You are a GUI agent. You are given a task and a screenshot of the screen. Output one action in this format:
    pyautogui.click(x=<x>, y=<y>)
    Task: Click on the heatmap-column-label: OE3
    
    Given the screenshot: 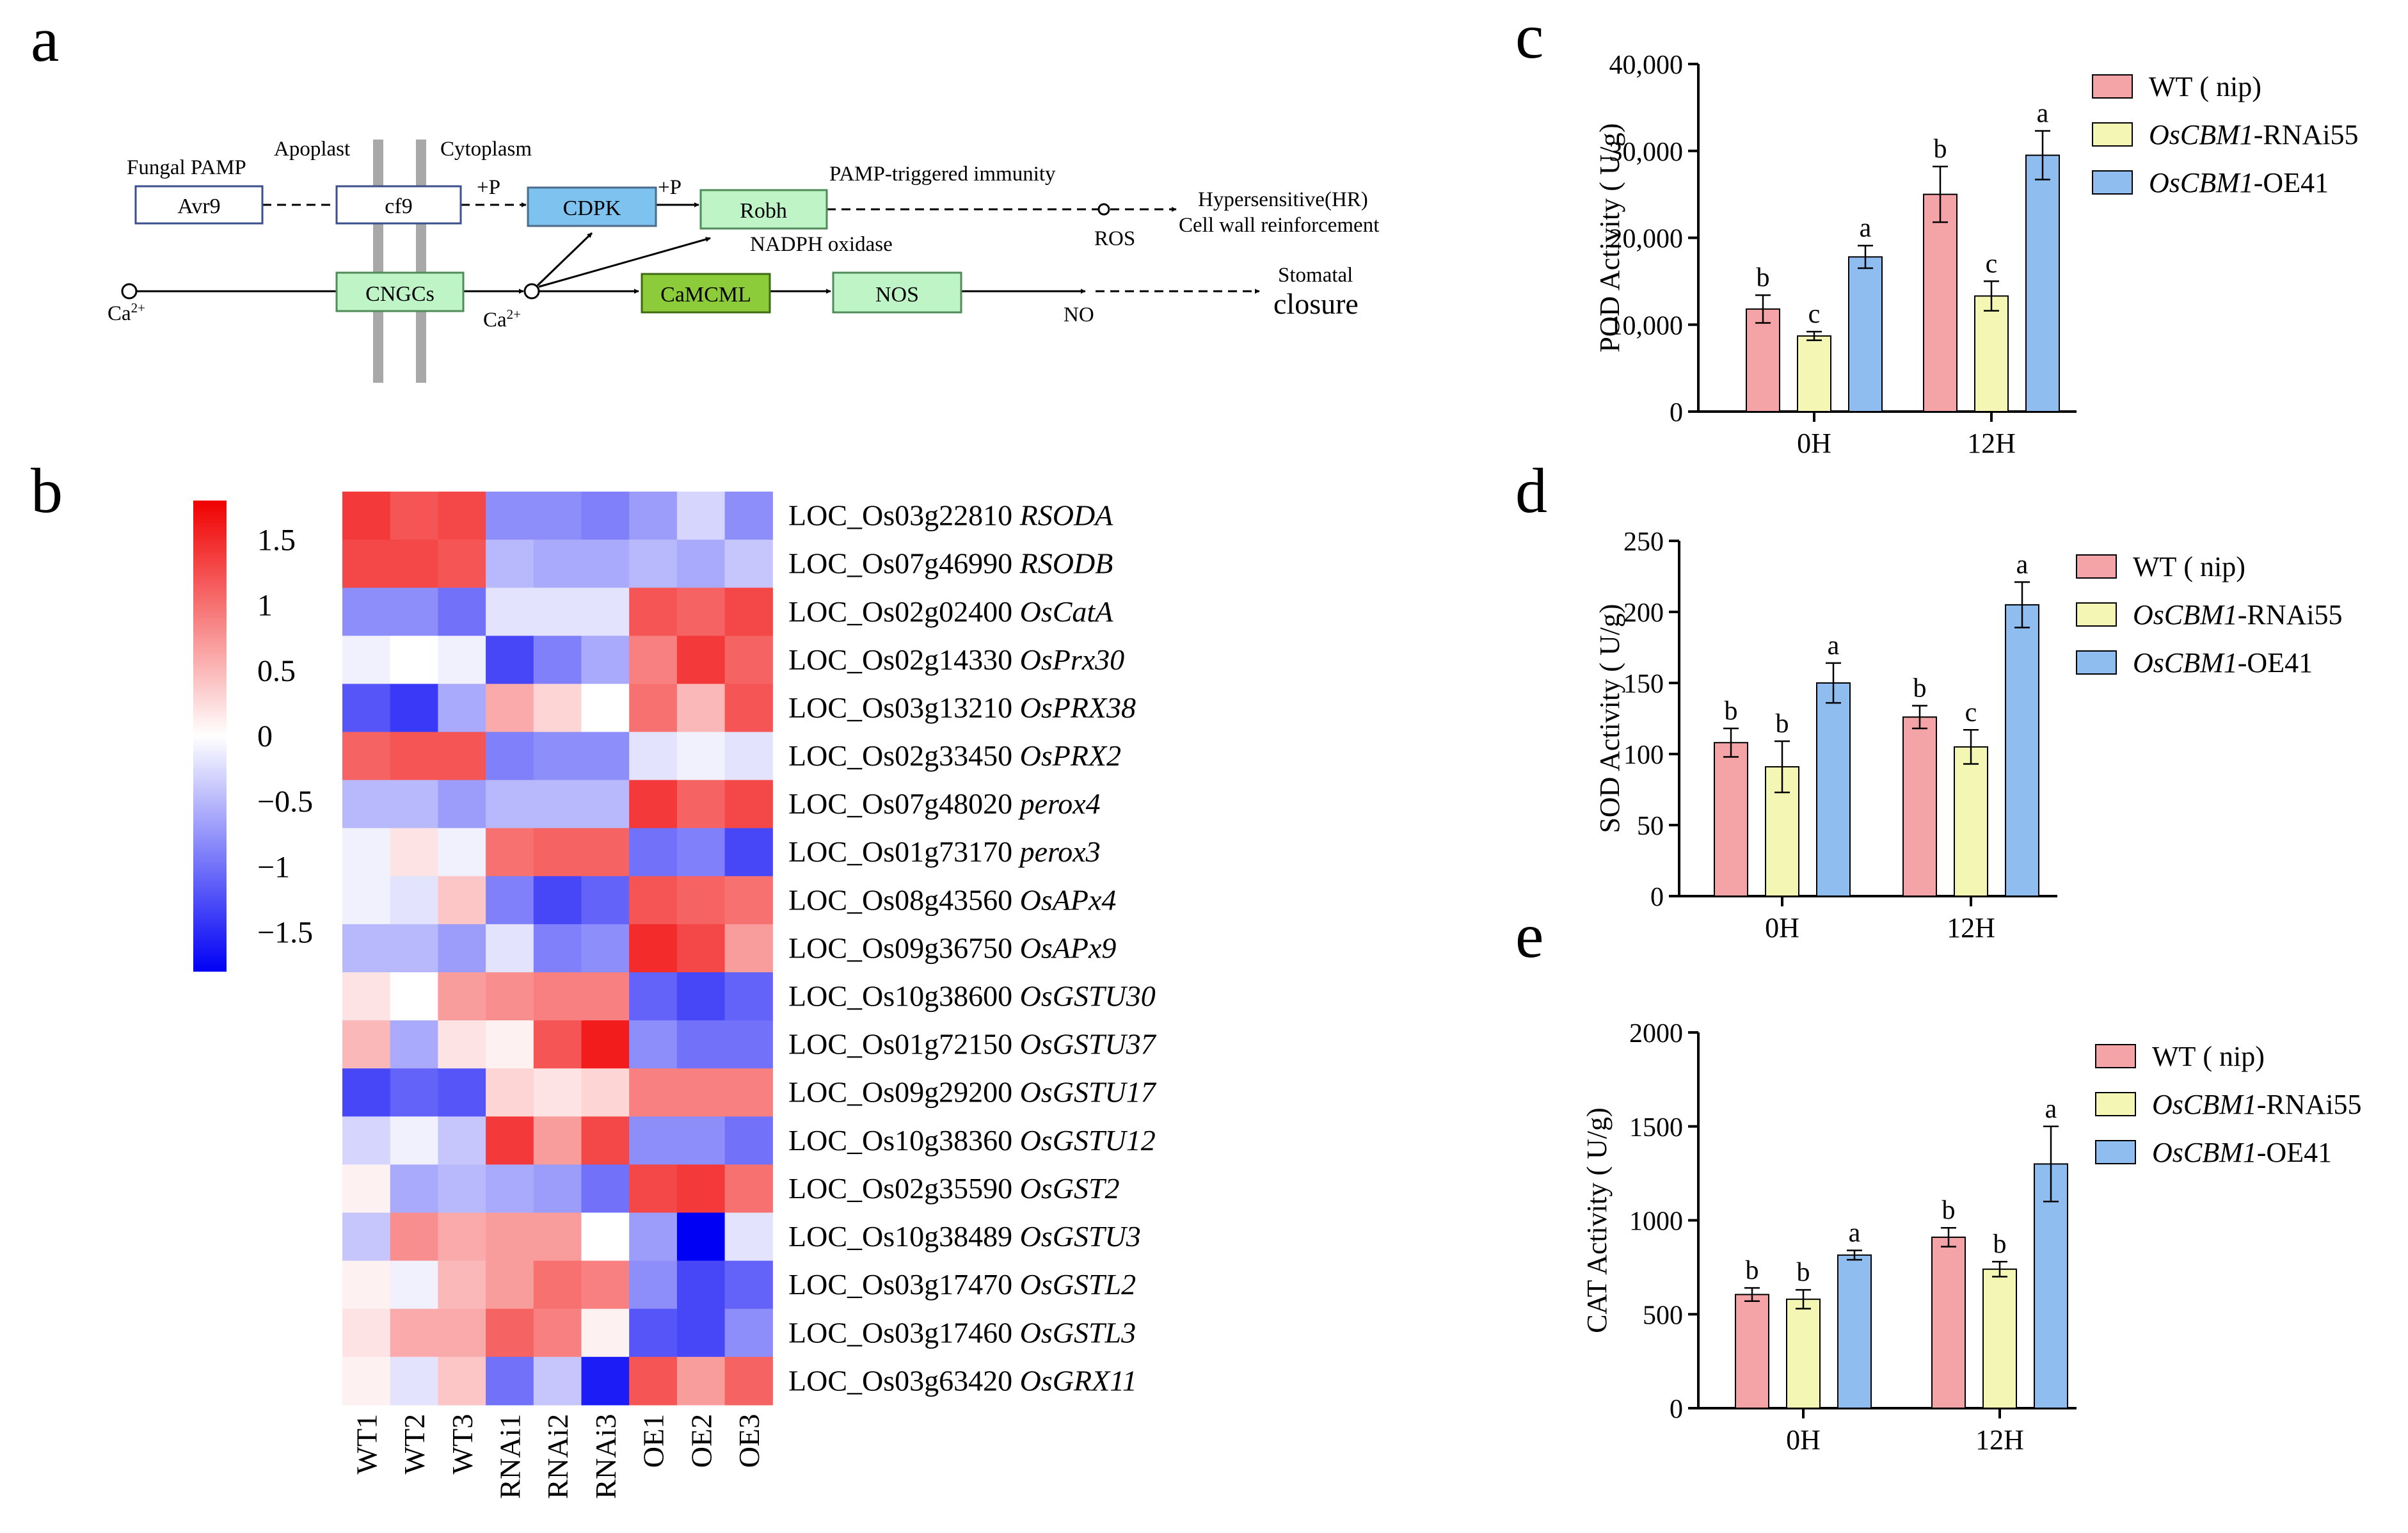 What is the action you would take?
    pyautogui.click(x=749, y=1441)
    